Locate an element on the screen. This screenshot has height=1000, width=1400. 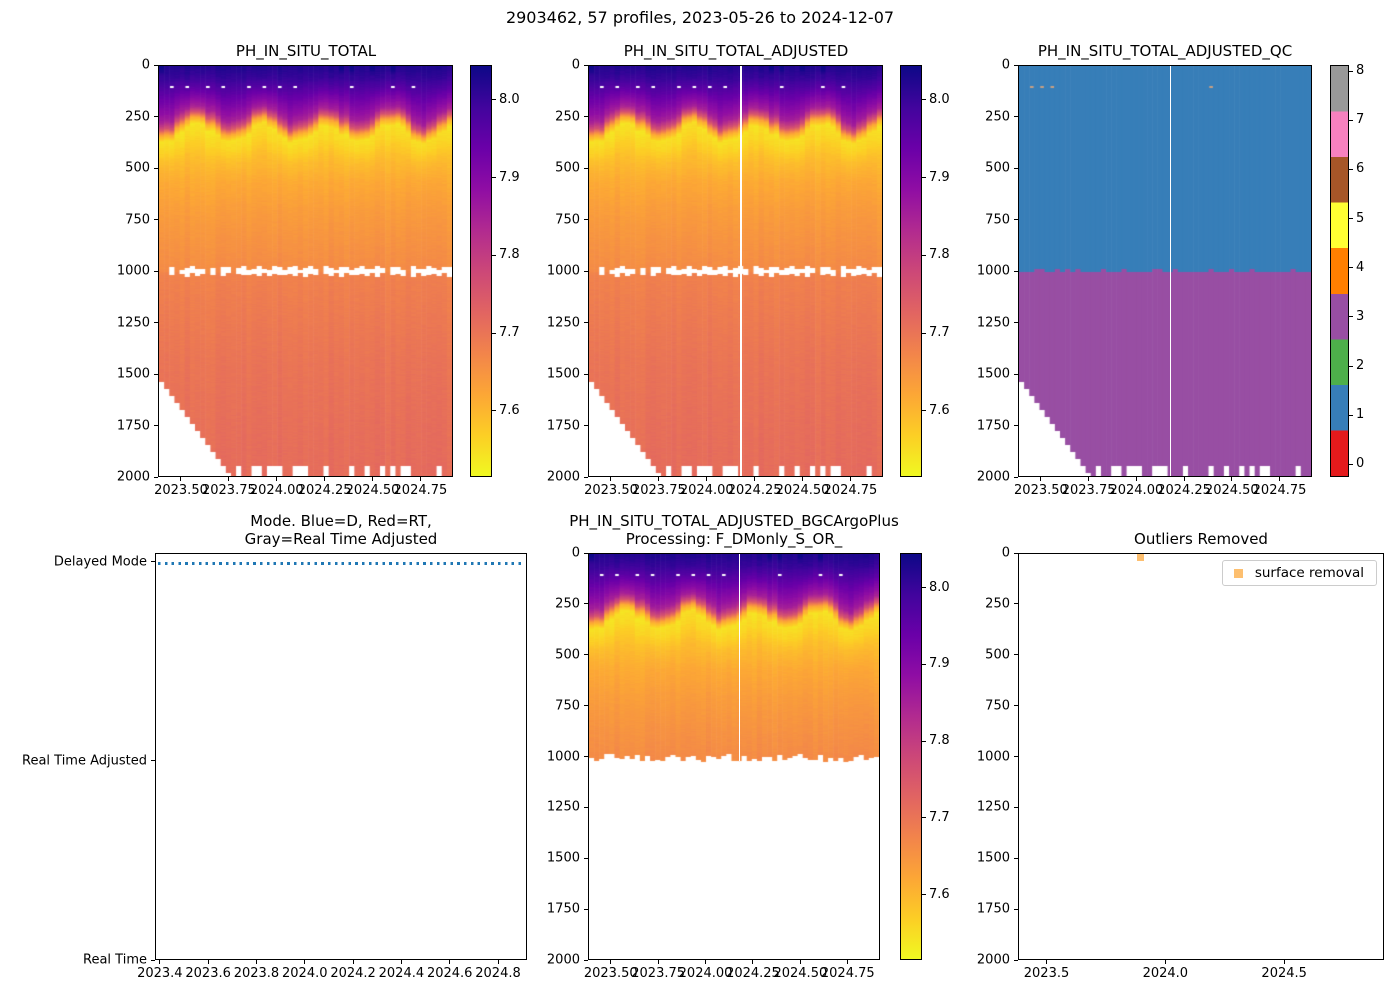
colorbar-tick-label: 3 is located at coordinates (1360, 316).